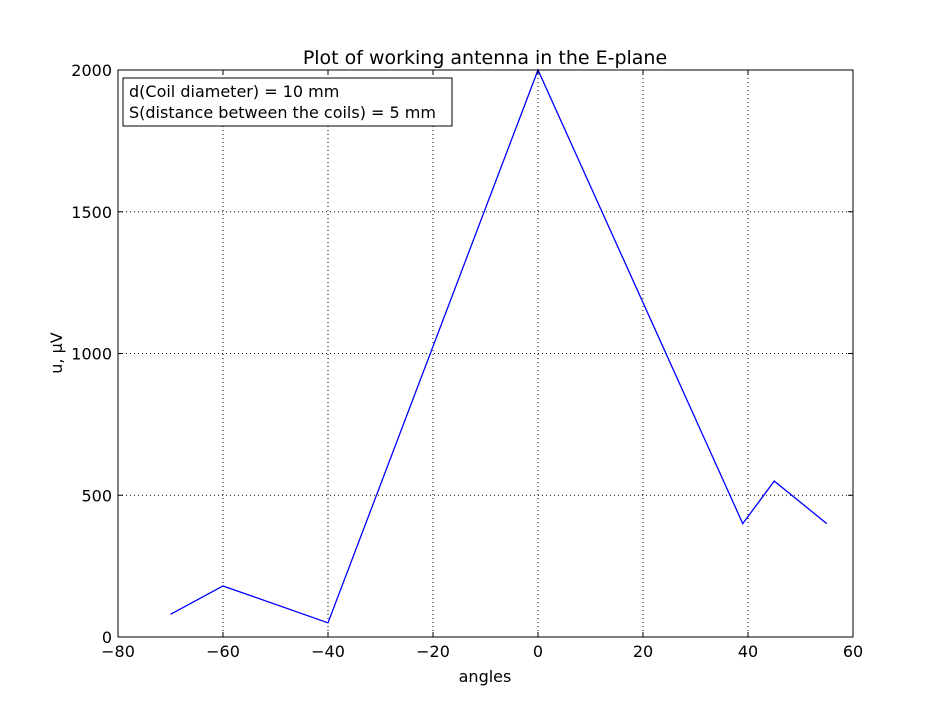  What do you see at coordinates (485, 58) in the screenshot?
I see `chart-title: Plot of working antenna in the E-plane` at bounding box center [485, 58].